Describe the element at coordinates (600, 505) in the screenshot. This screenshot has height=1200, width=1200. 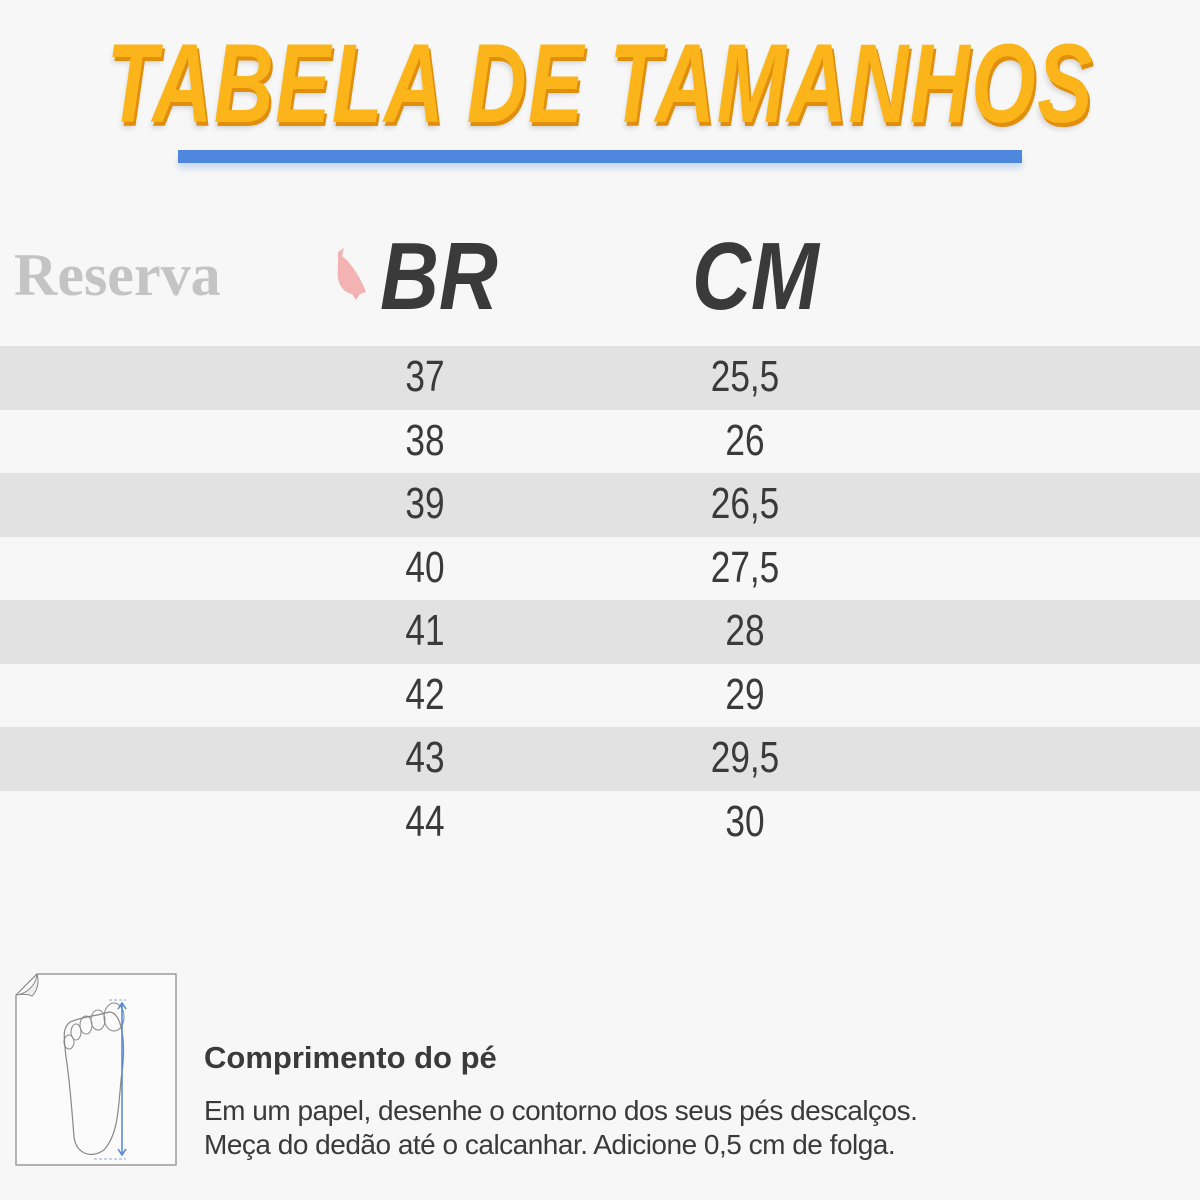
I see `table-row: 39 26,5` at that location.